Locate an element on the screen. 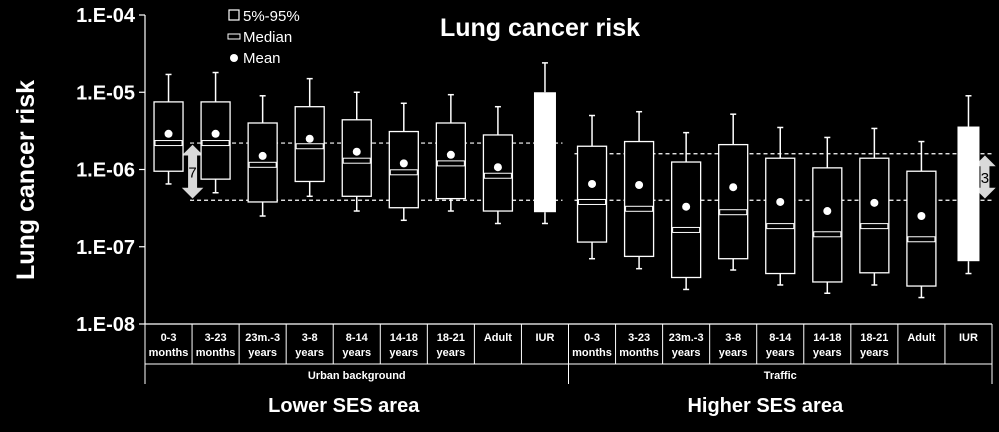 This screenshot has width=999, height=432. legend-label: Mean is located at coordinates (262, 58).